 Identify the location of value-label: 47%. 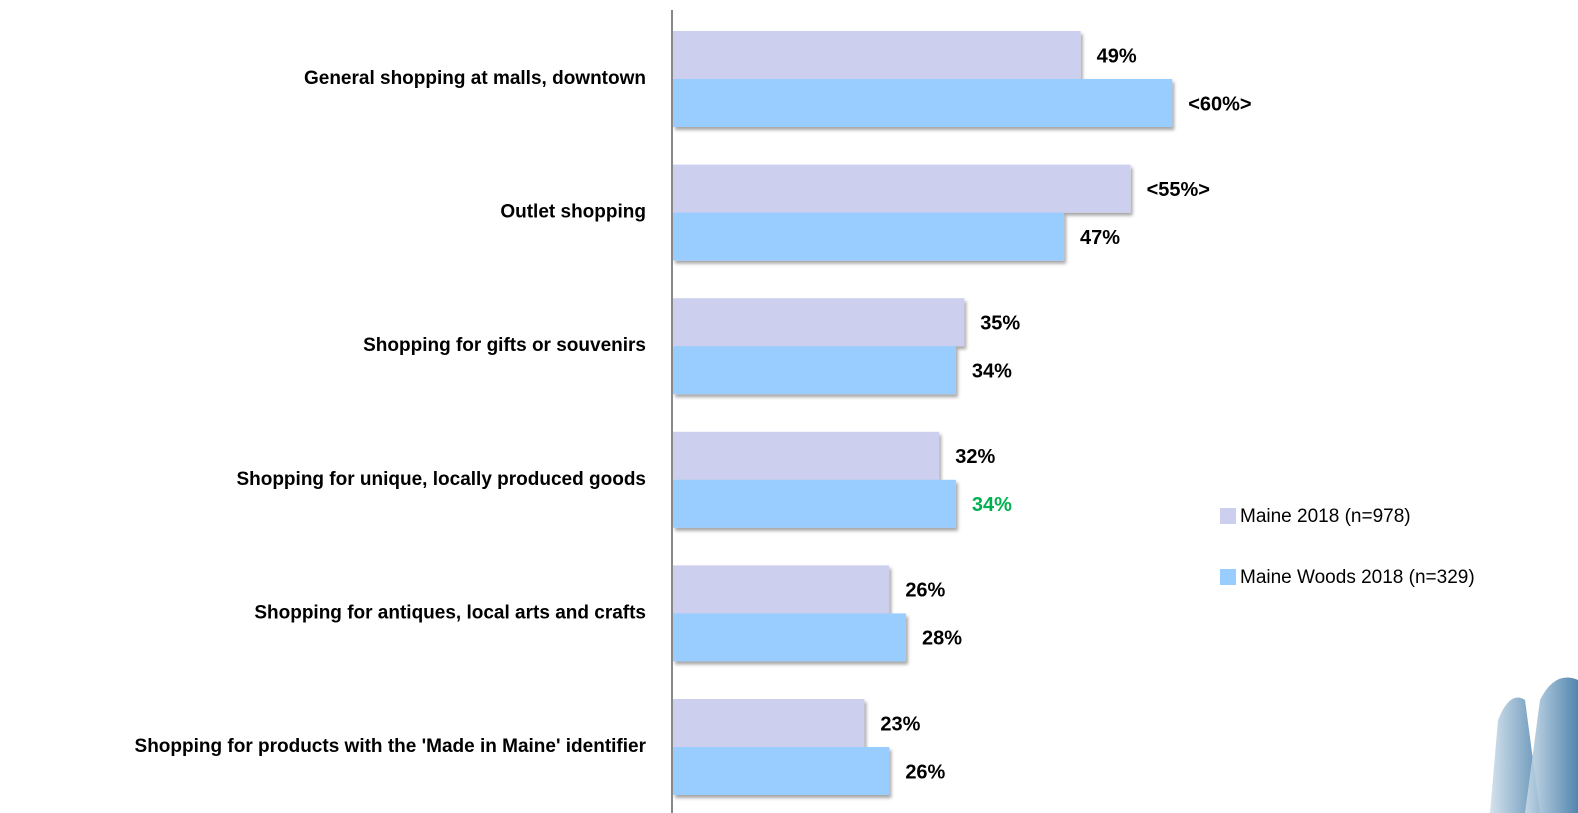
(1100, 238).